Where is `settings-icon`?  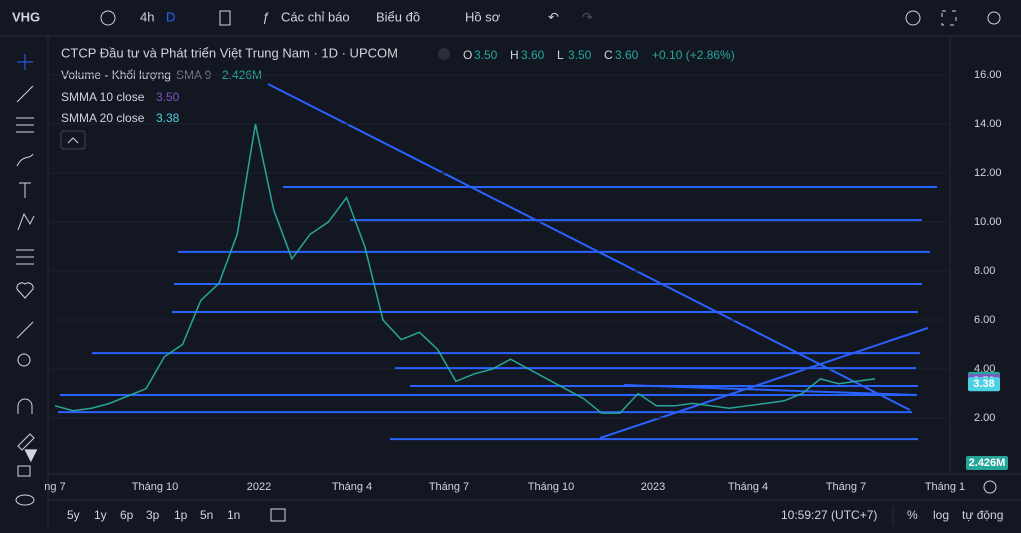 settings-icon is located at coordinates (913, 18).